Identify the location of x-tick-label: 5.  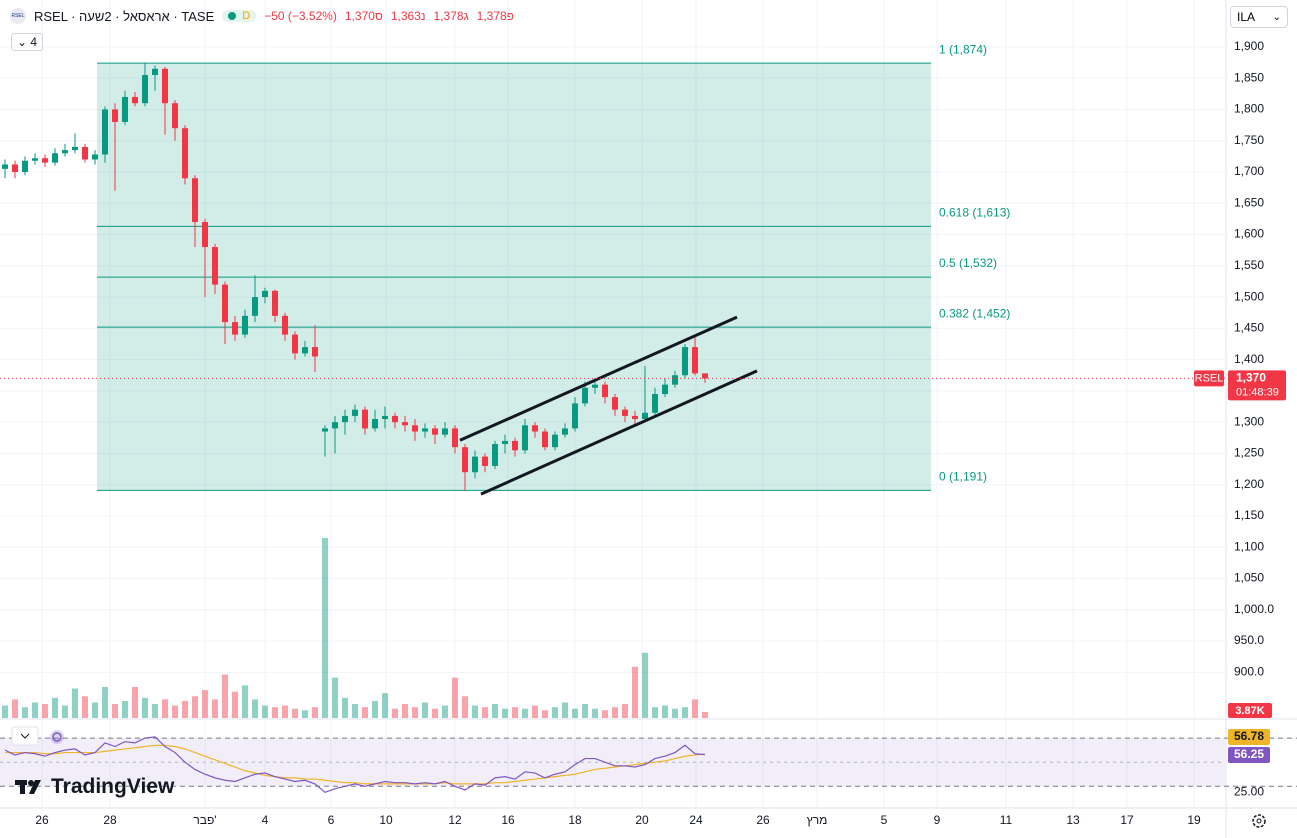
(884, 820).